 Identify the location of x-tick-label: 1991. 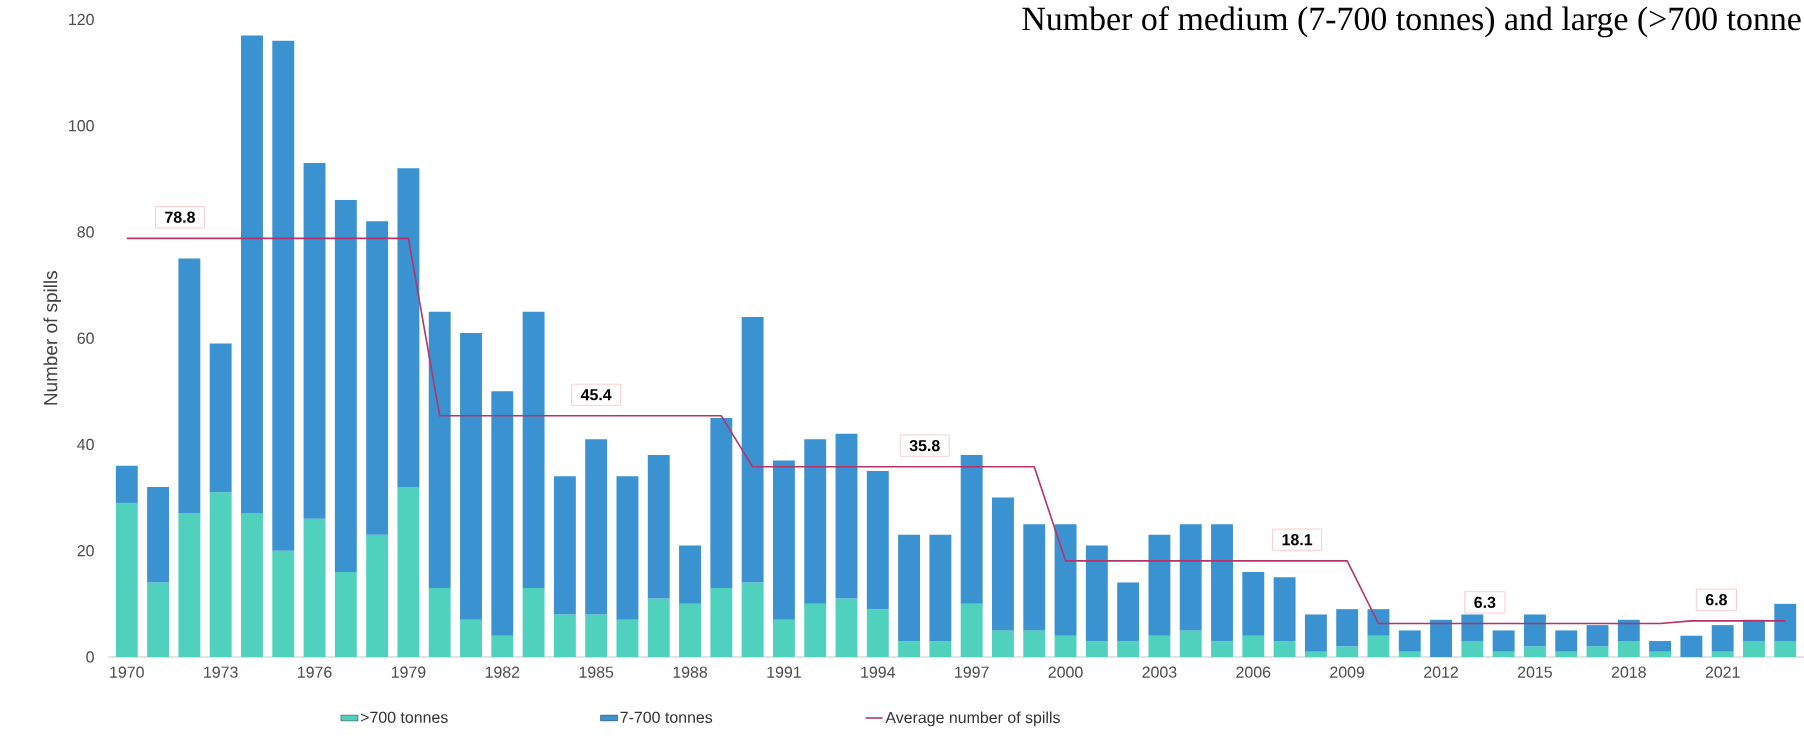
(784, 672).